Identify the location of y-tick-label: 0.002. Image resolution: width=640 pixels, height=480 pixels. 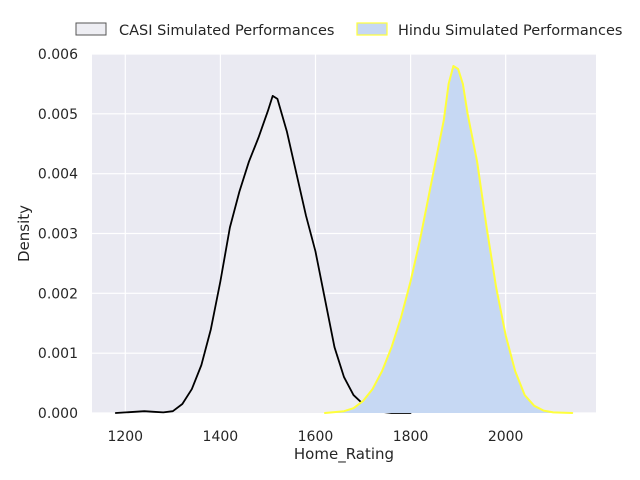
(58, 294).